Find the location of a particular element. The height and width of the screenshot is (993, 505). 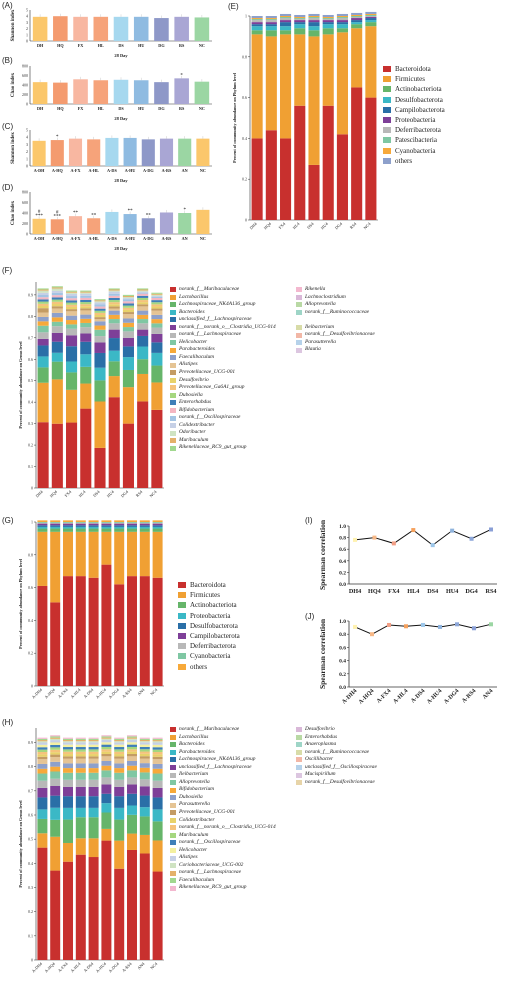

y-tick-label: 0.6 is located at coordinates (30, 815).